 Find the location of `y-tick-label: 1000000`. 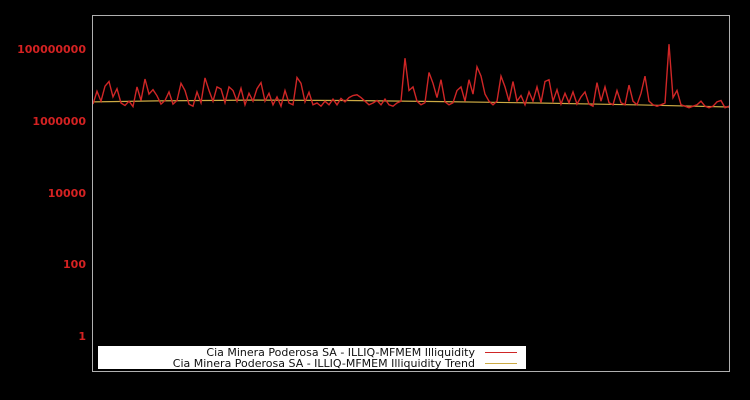

y-tick-label: 1000000 is located at coordinates (59, 121).